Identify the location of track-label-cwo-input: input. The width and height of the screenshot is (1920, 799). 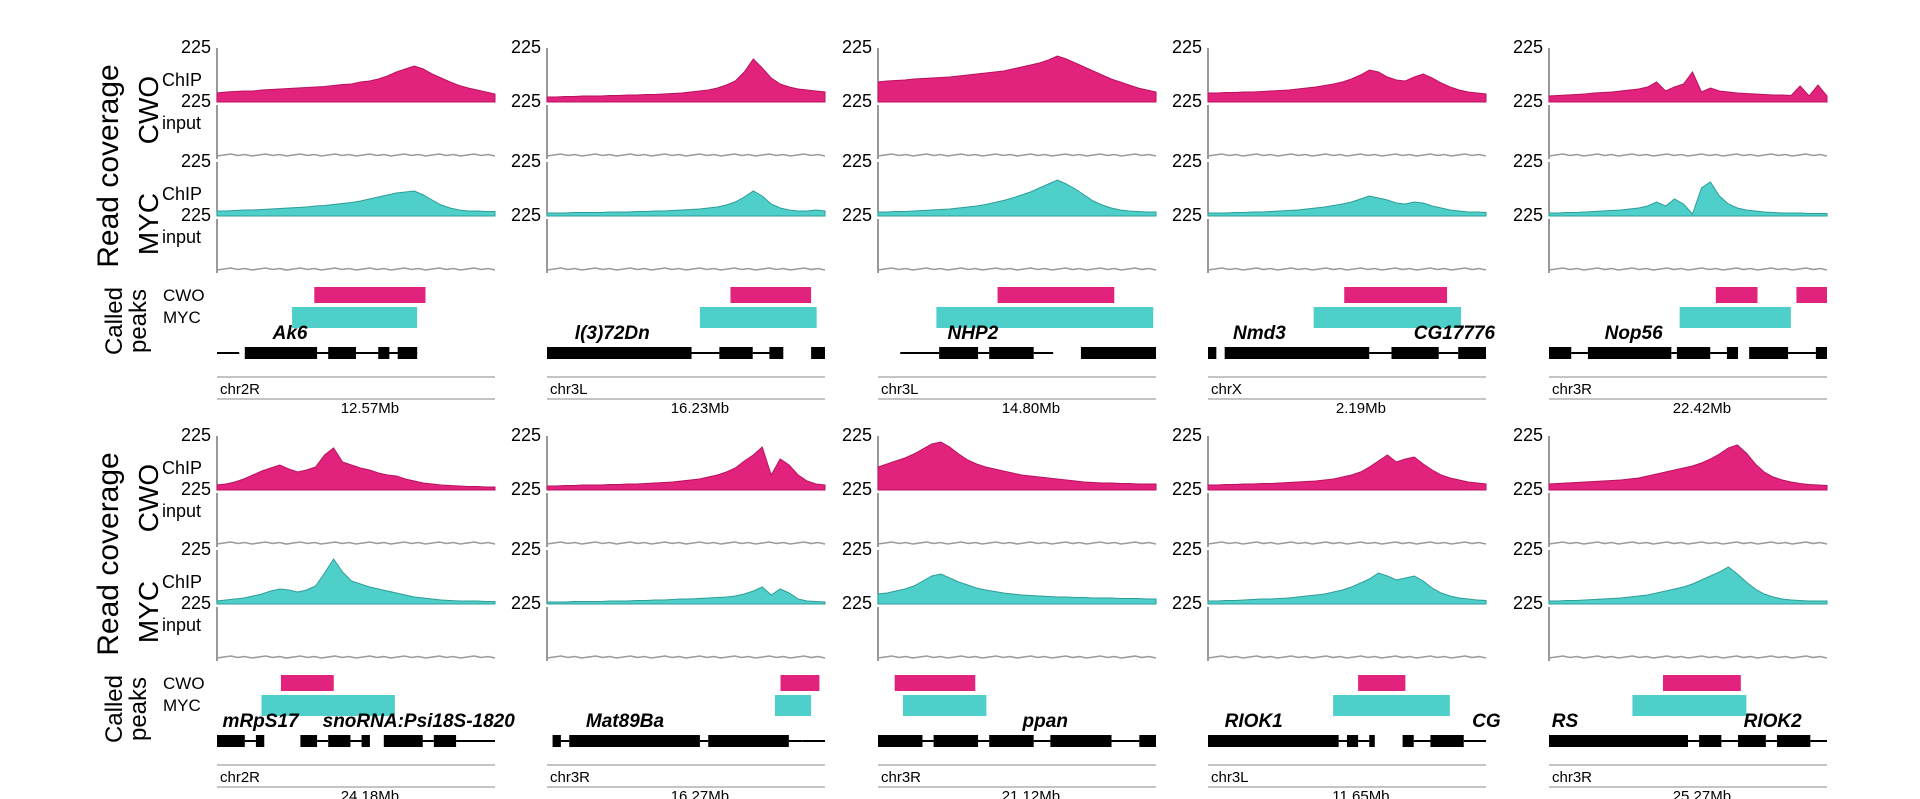
(181, 511).